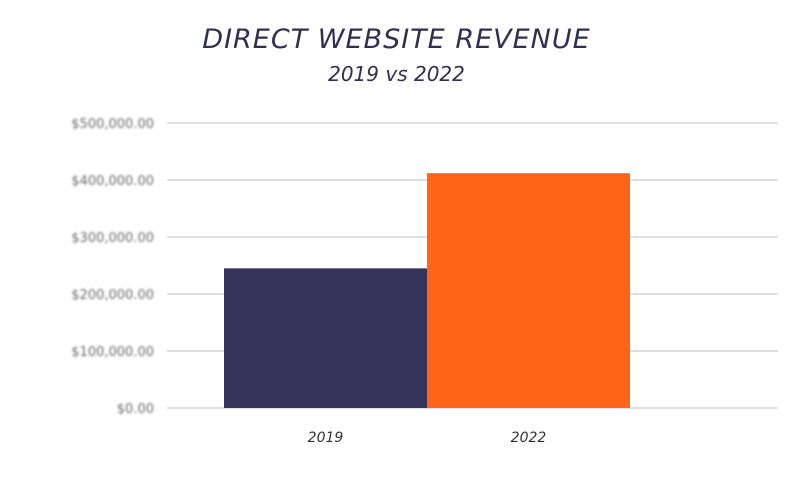 The image size is (807, 493). What do you see at coordinates (112, 352) in the screenshot?
I see `y-tick-label: $100,000.00` at bounding box center [112, 352].